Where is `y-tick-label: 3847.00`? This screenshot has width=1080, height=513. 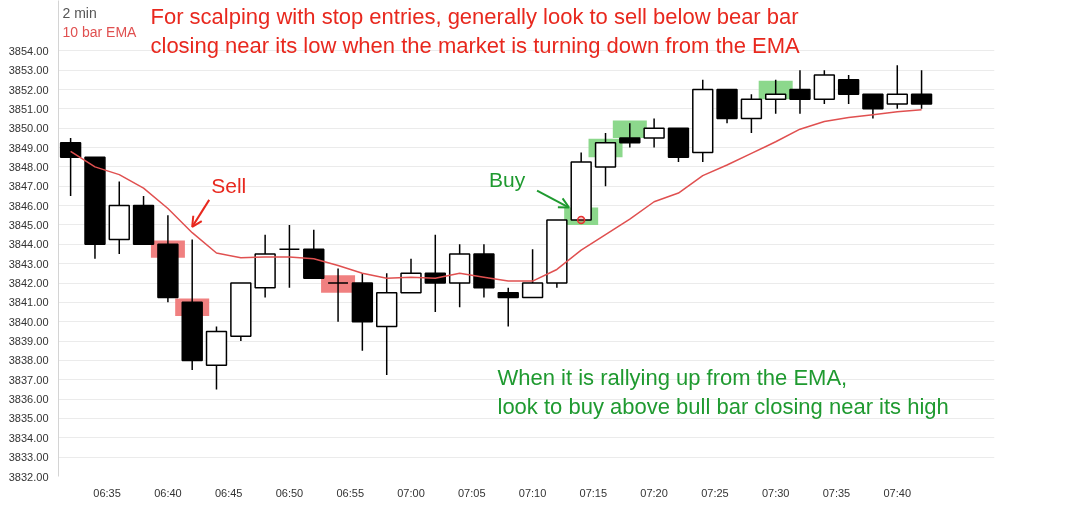
y-tick-label: 3847.00 is located at coordinates (28, 186).